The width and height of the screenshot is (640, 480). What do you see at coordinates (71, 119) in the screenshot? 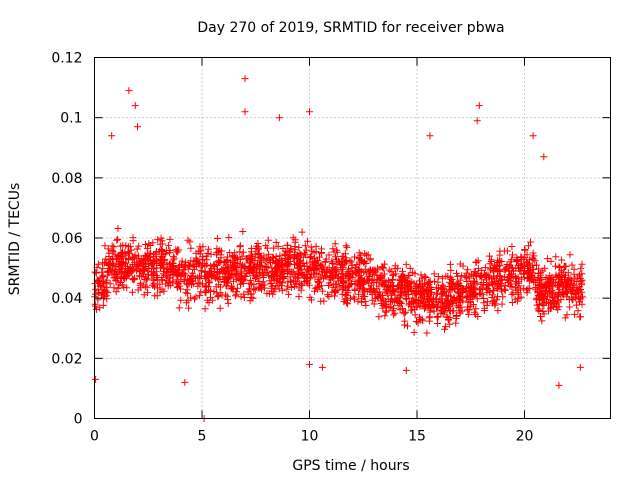
I see `y-tick-label: 0.1` at bounding box center [71, 119].